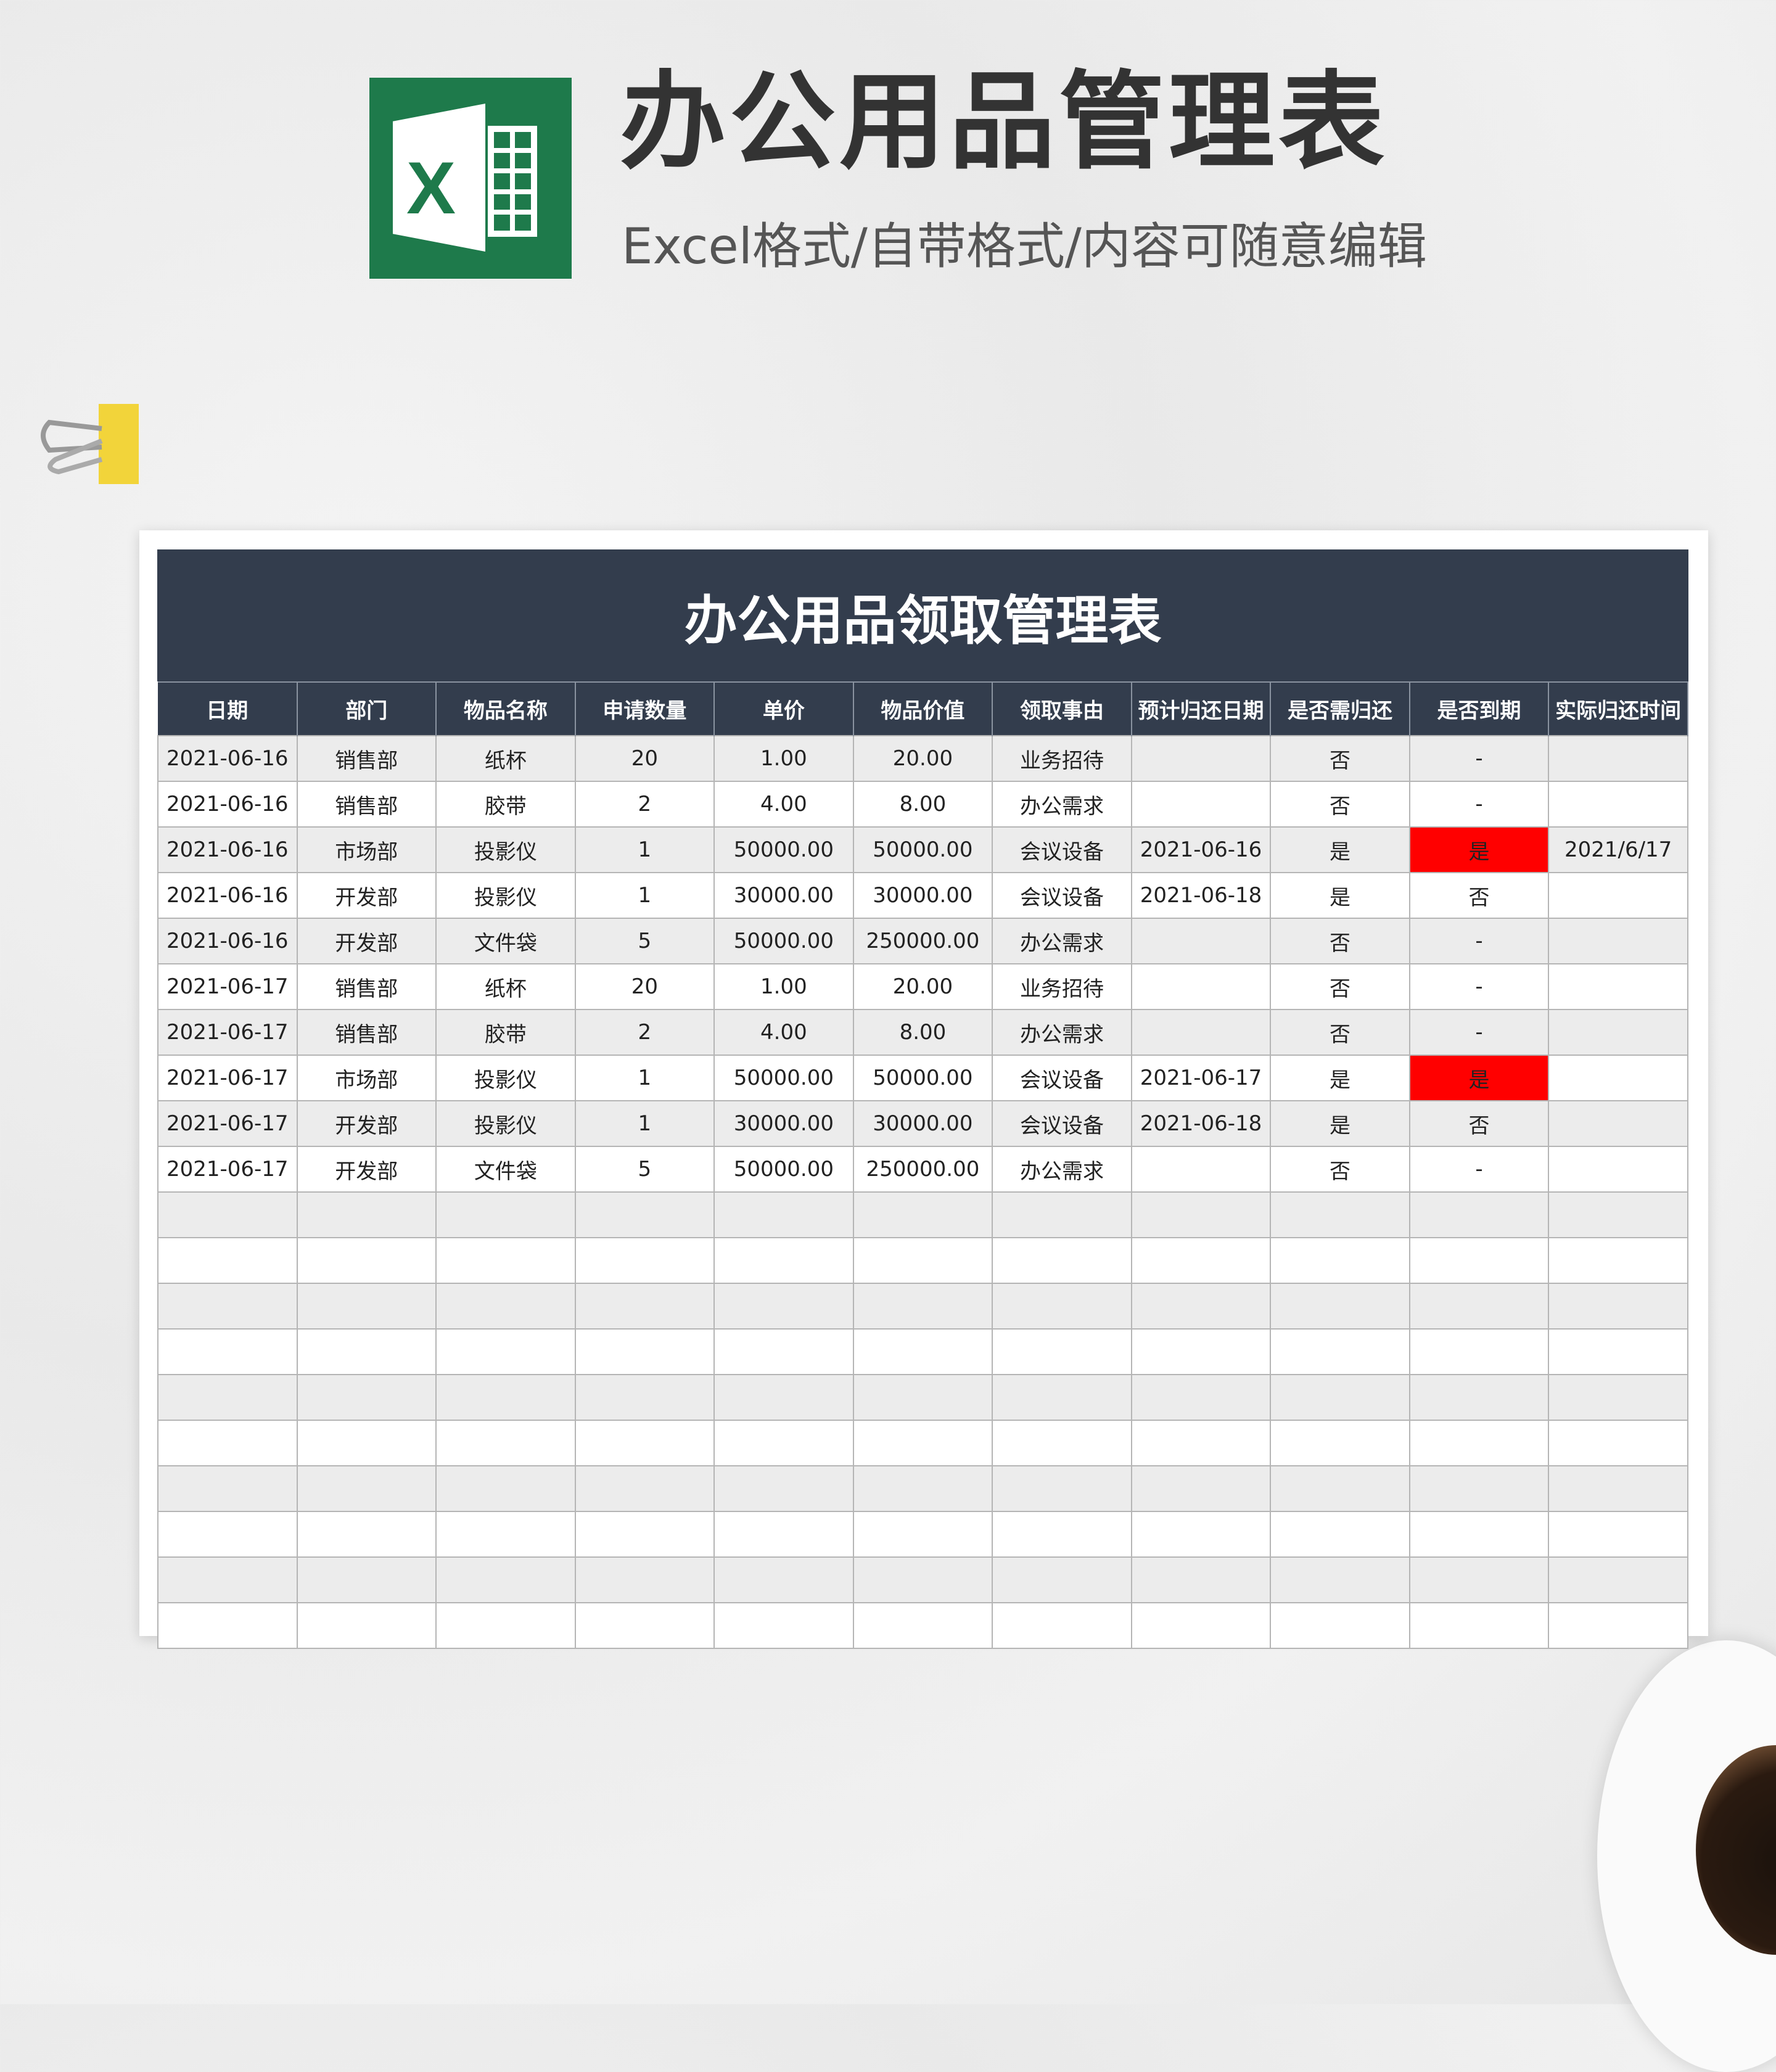 The image size is (1776, 2072). Describe the element at coordinates (1201, 1124) in the screenshot. I see `table-cell: 2021-06-18` at that location.